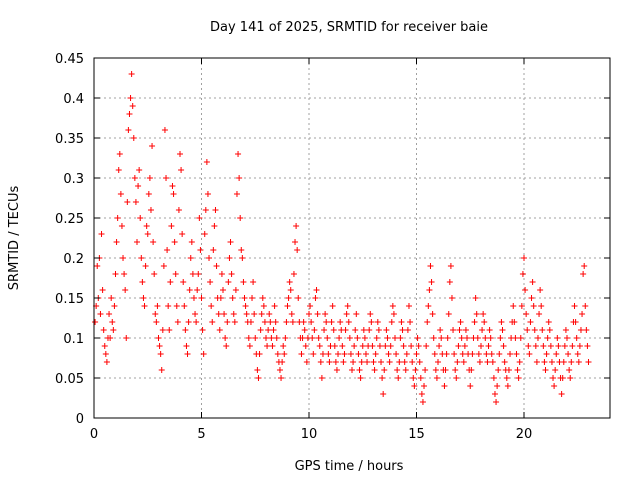 Image resolution: width=640 pixels, height=485 pixels. What do you see at coordinates (73, 259) in the screenshot?
I see `y-tick-label: 0.2` at bounding box center [73, 259].